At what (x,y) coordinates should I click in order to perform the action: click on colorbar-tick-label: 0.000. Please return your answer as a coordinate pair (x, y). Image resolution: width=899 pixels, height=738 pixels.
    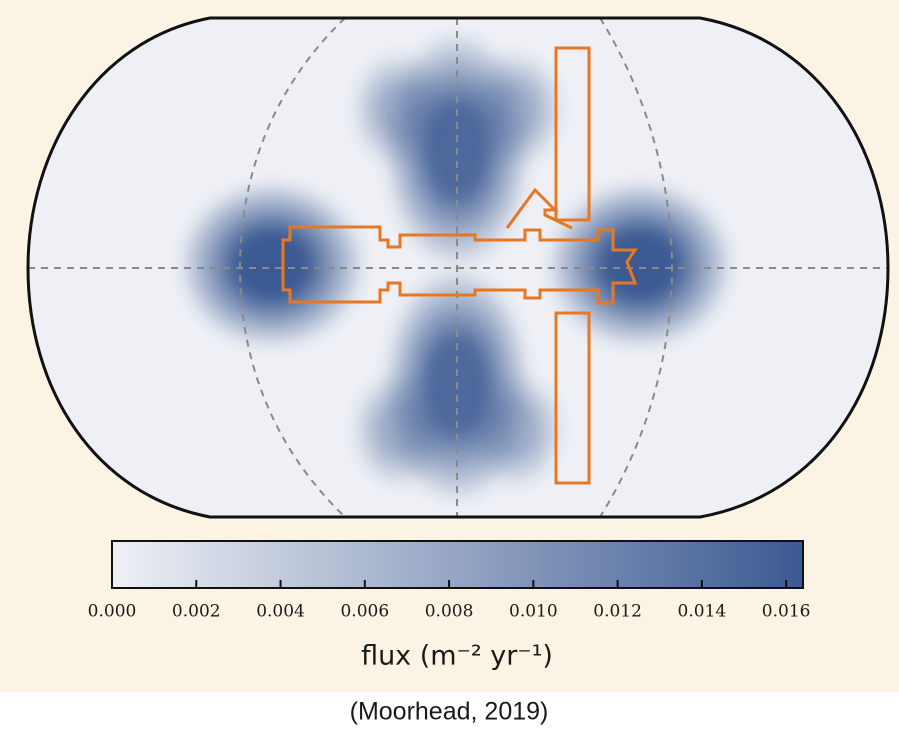
    Looking at the image, I should click on (112, 612).